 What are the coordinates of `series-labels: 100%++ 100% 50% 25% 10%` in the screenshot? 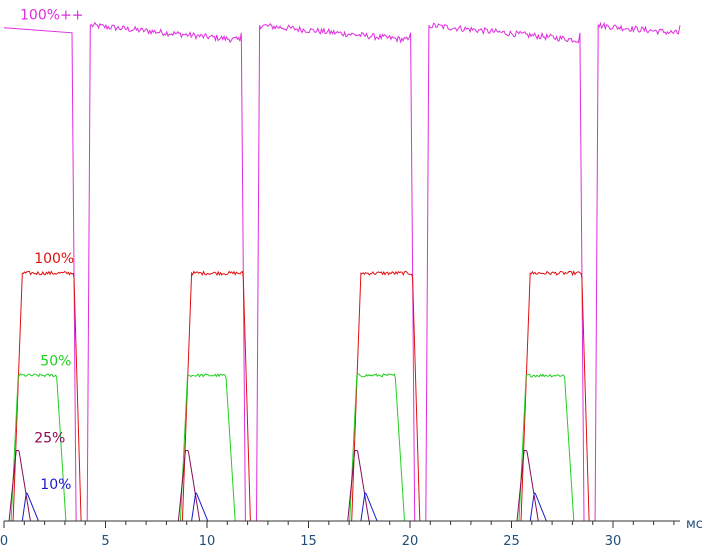 It's located at (52, 250).